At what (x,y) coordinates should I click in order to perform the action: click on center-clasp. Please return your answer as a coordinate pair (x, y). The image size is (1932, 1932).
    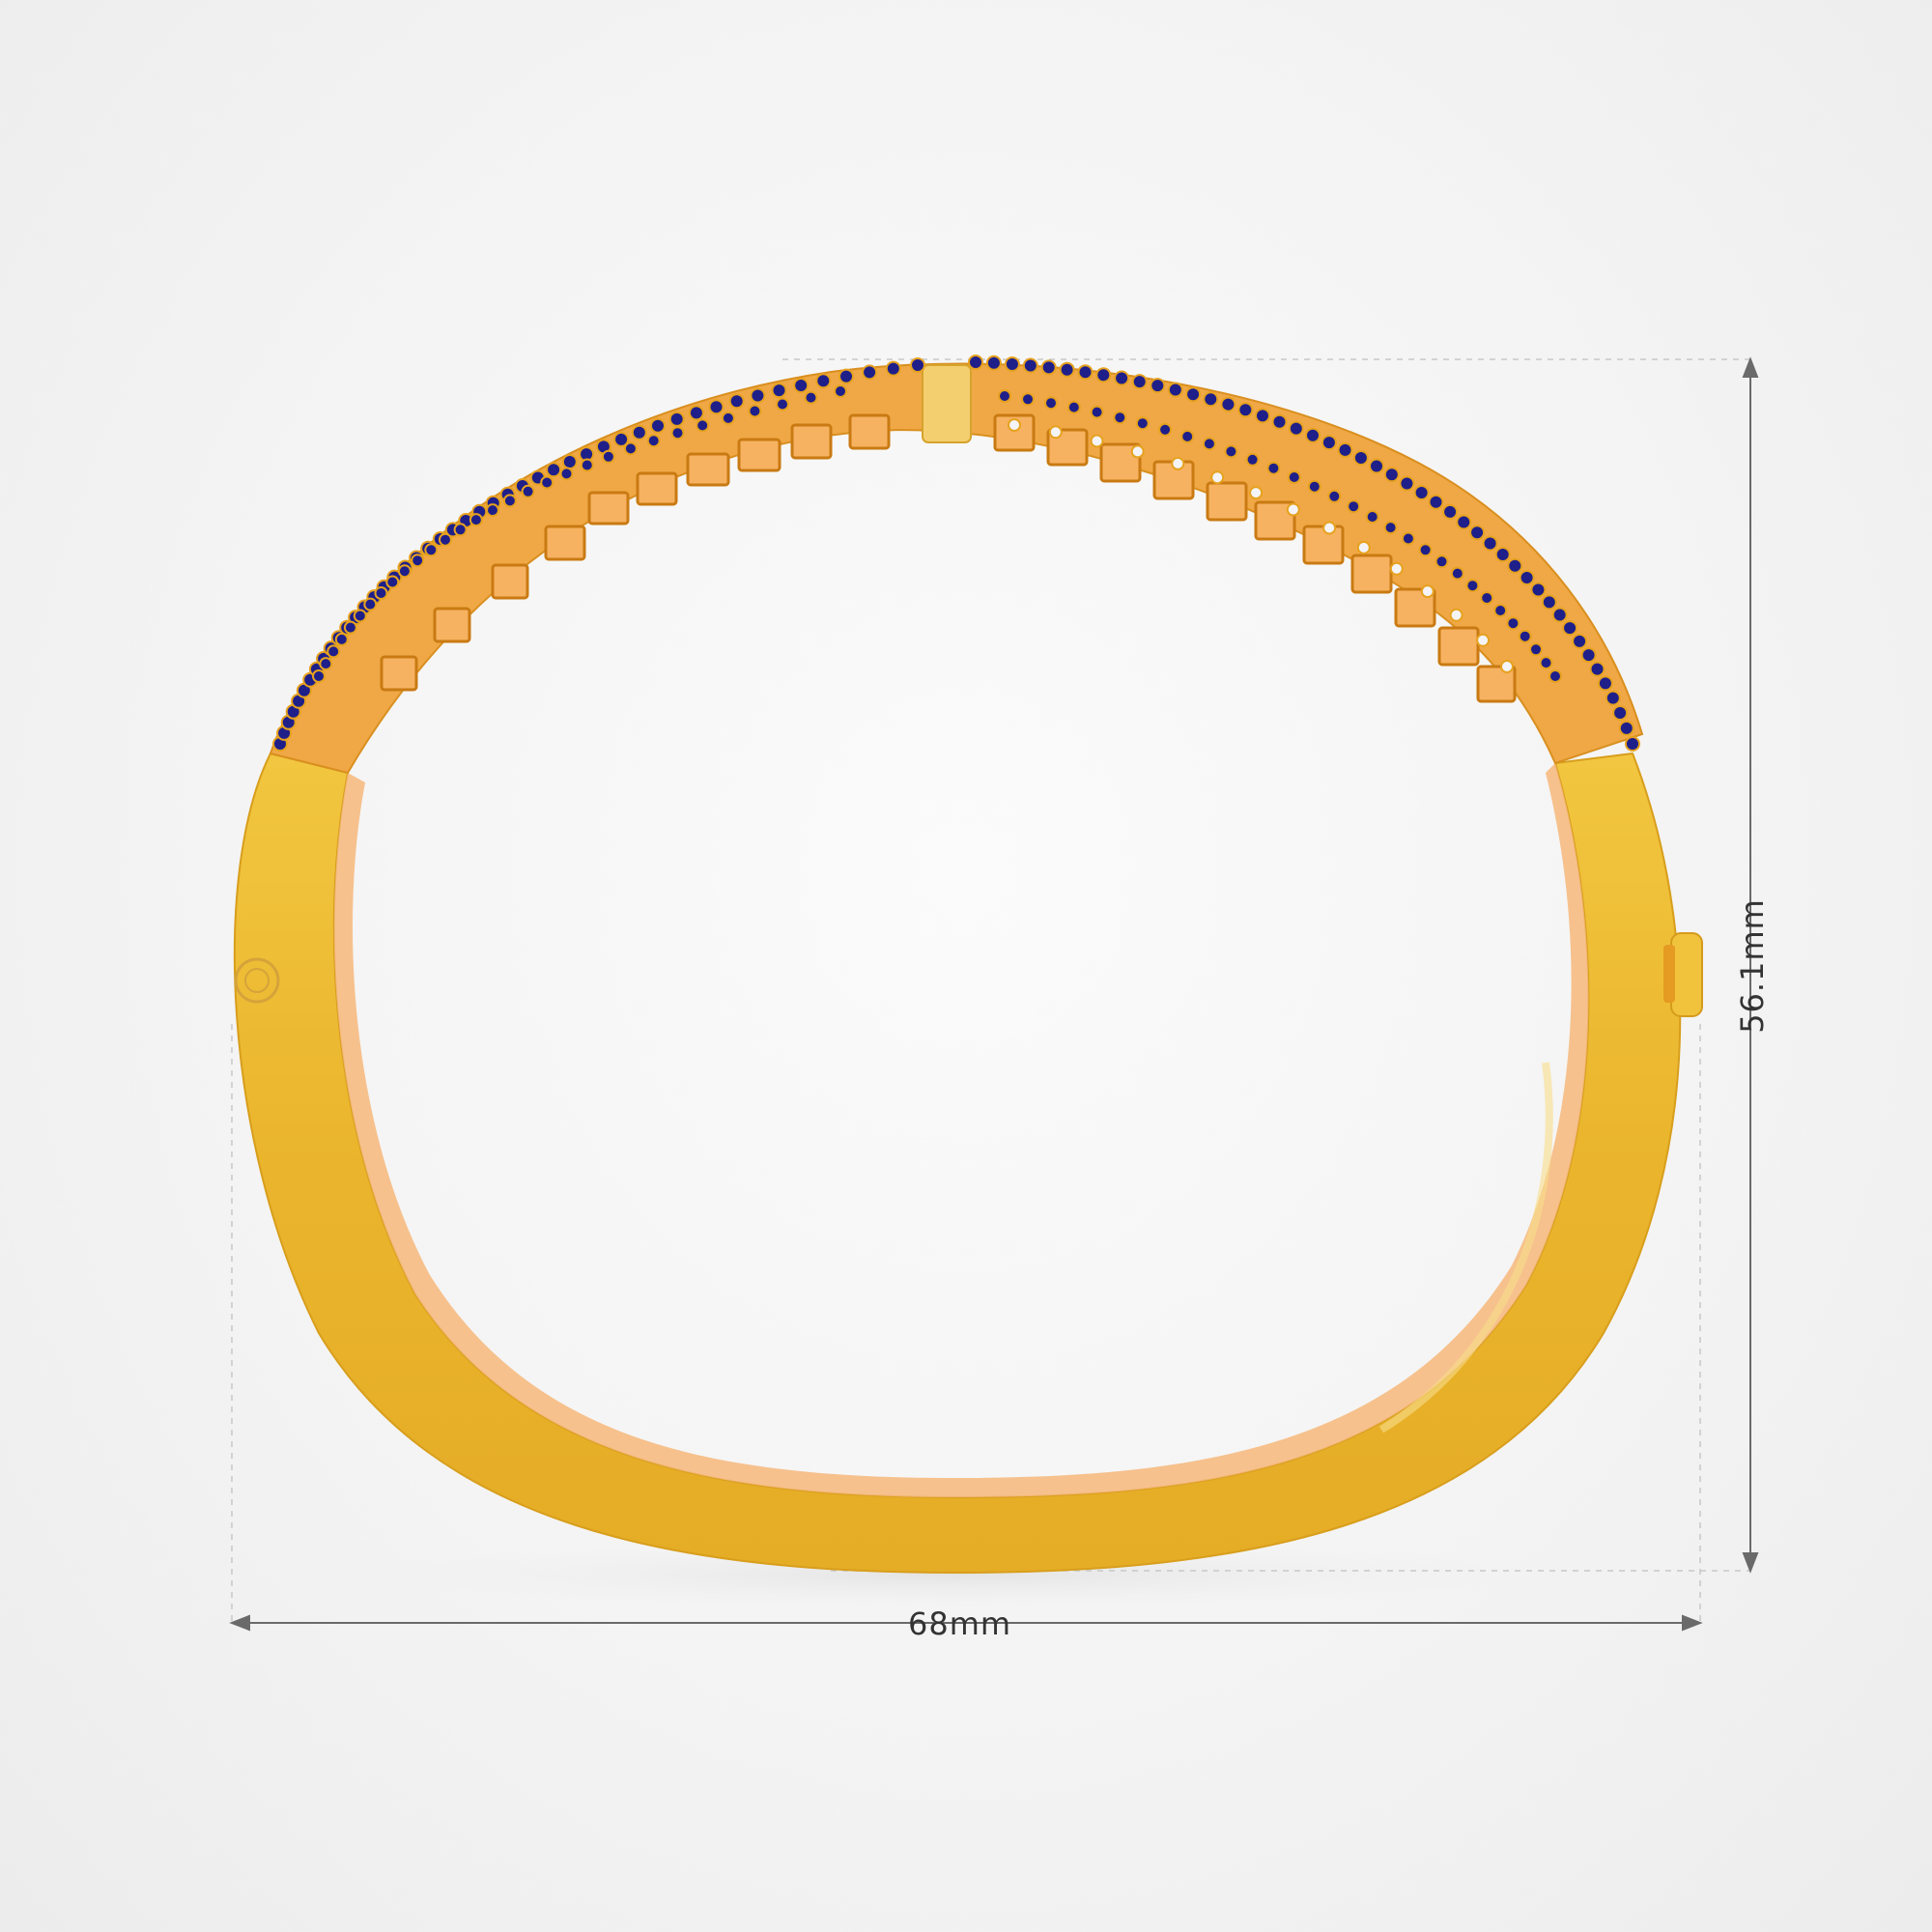
    Looking at the image, I should click on (947, 403).